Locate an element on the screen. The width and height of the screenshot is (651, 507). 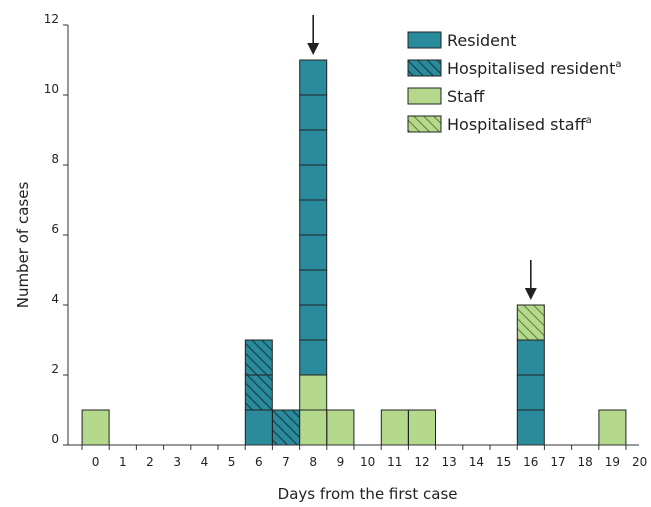
x-tick-label-2: 2 is located at coordinates (150, 462).